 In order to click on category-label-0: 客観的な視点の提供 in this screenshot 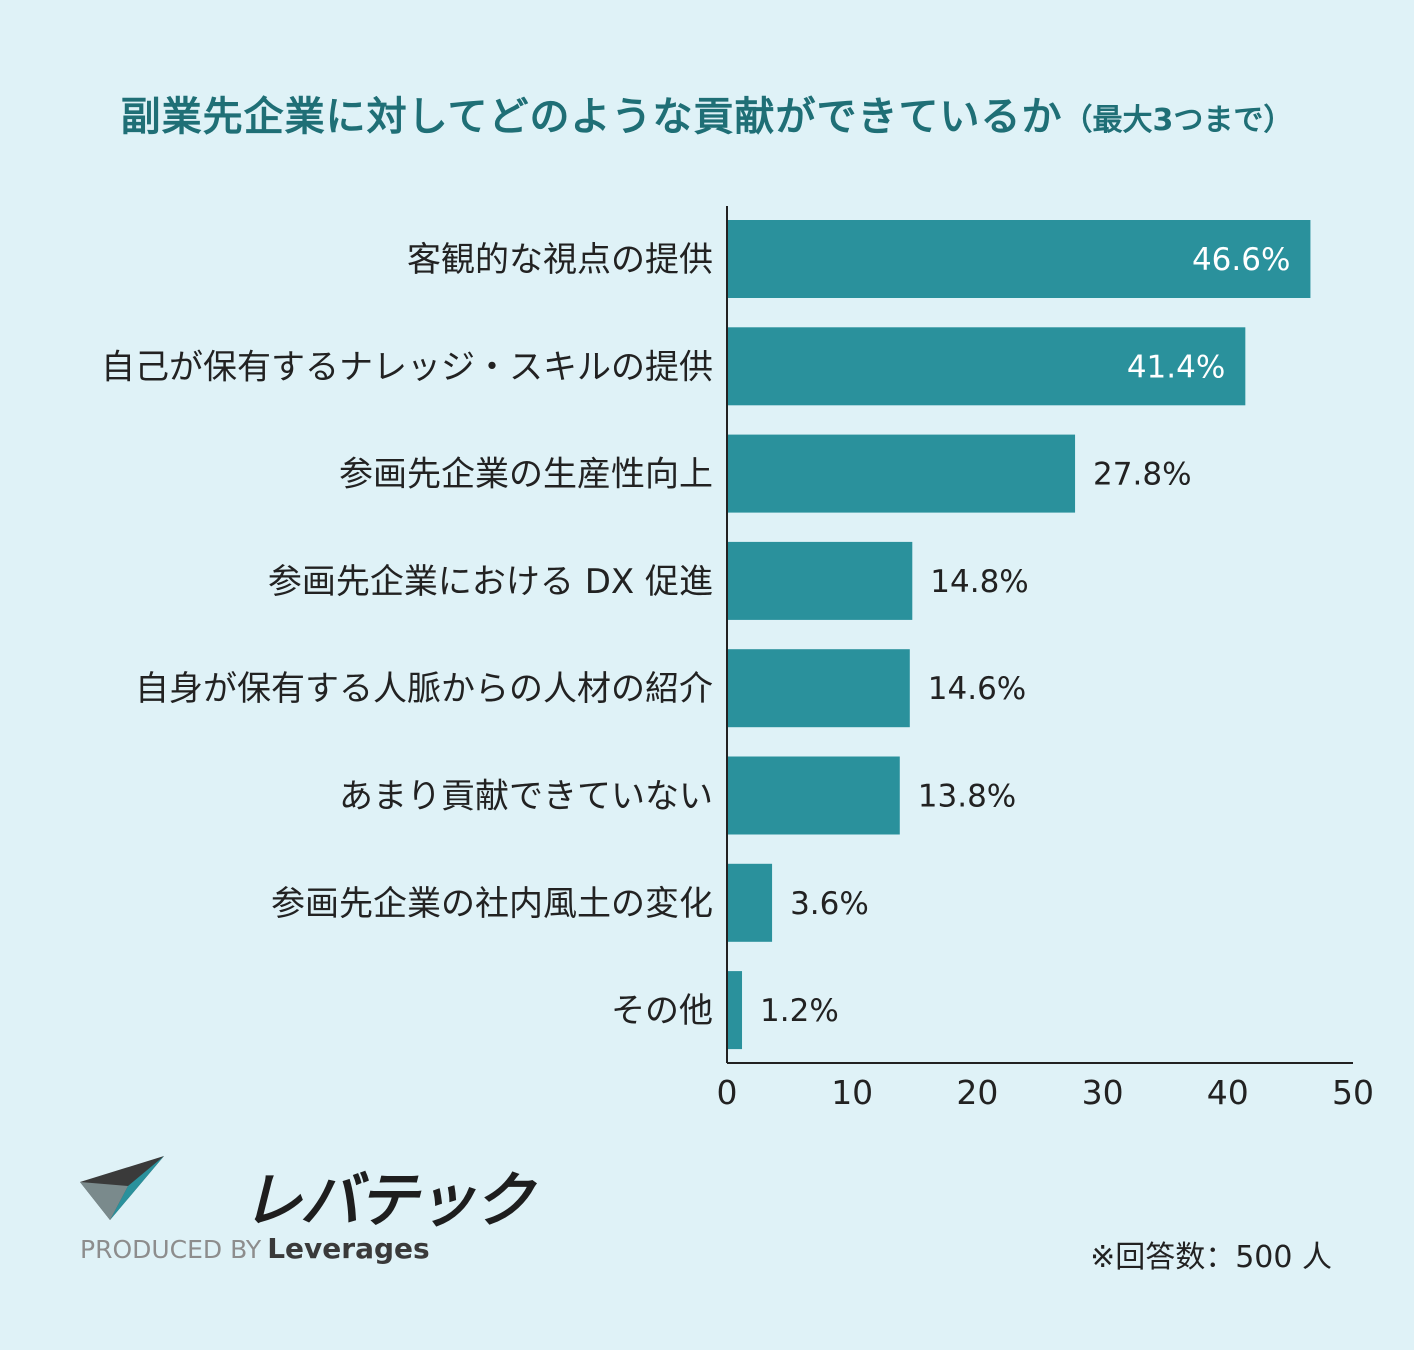, I will do `click(560, 260)`.